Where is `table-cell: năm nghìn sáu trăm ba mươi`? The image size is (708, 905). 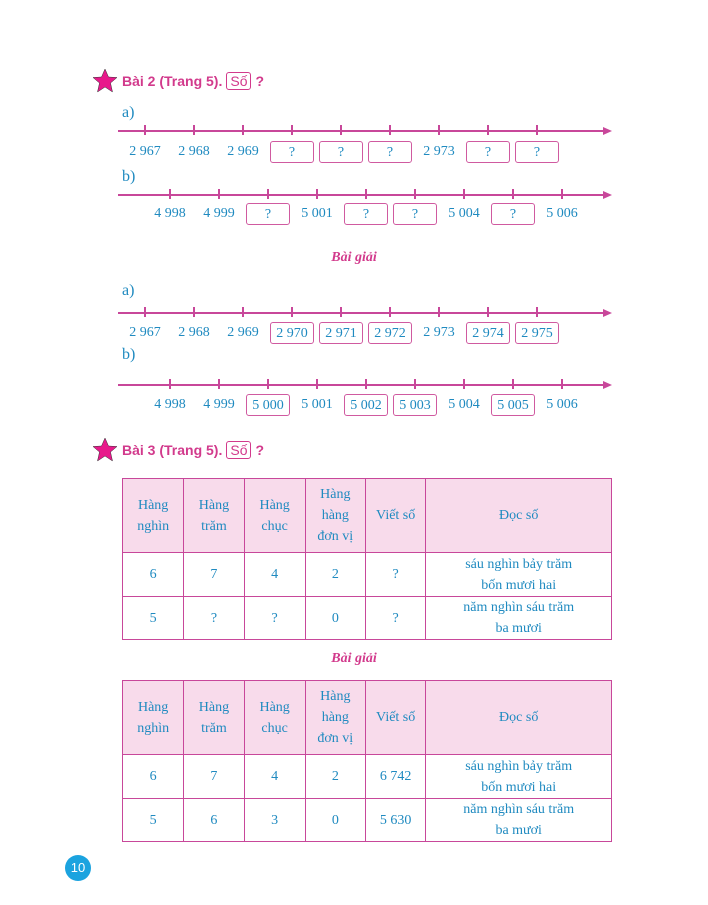 table-cell: năm nghìn sáu trăm ba mươi is located at coordinates (518, 820).